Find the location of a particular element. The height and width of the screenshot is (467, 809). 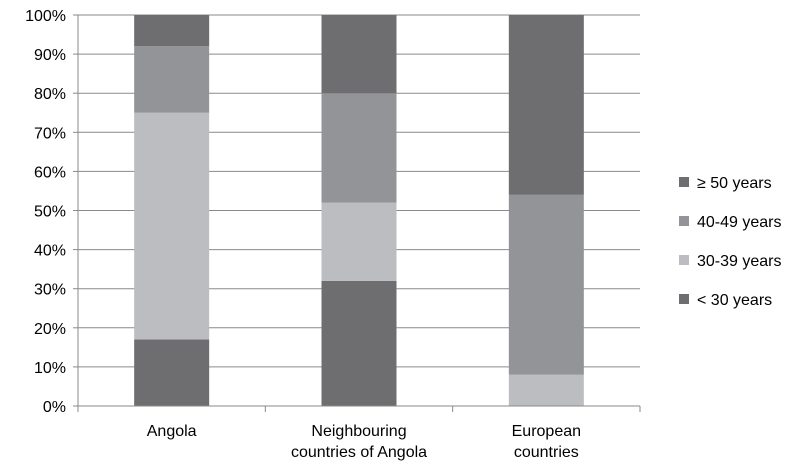

y-tick-label: 20% is located at coordinates (50, 329).